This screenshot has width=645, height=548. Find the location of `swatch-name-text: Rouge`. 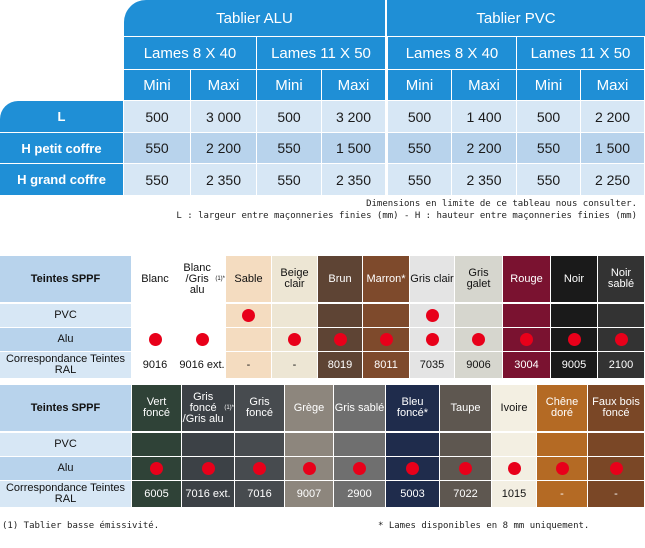

swatch-name-text: Rouge is located at coordinates (526, 278).